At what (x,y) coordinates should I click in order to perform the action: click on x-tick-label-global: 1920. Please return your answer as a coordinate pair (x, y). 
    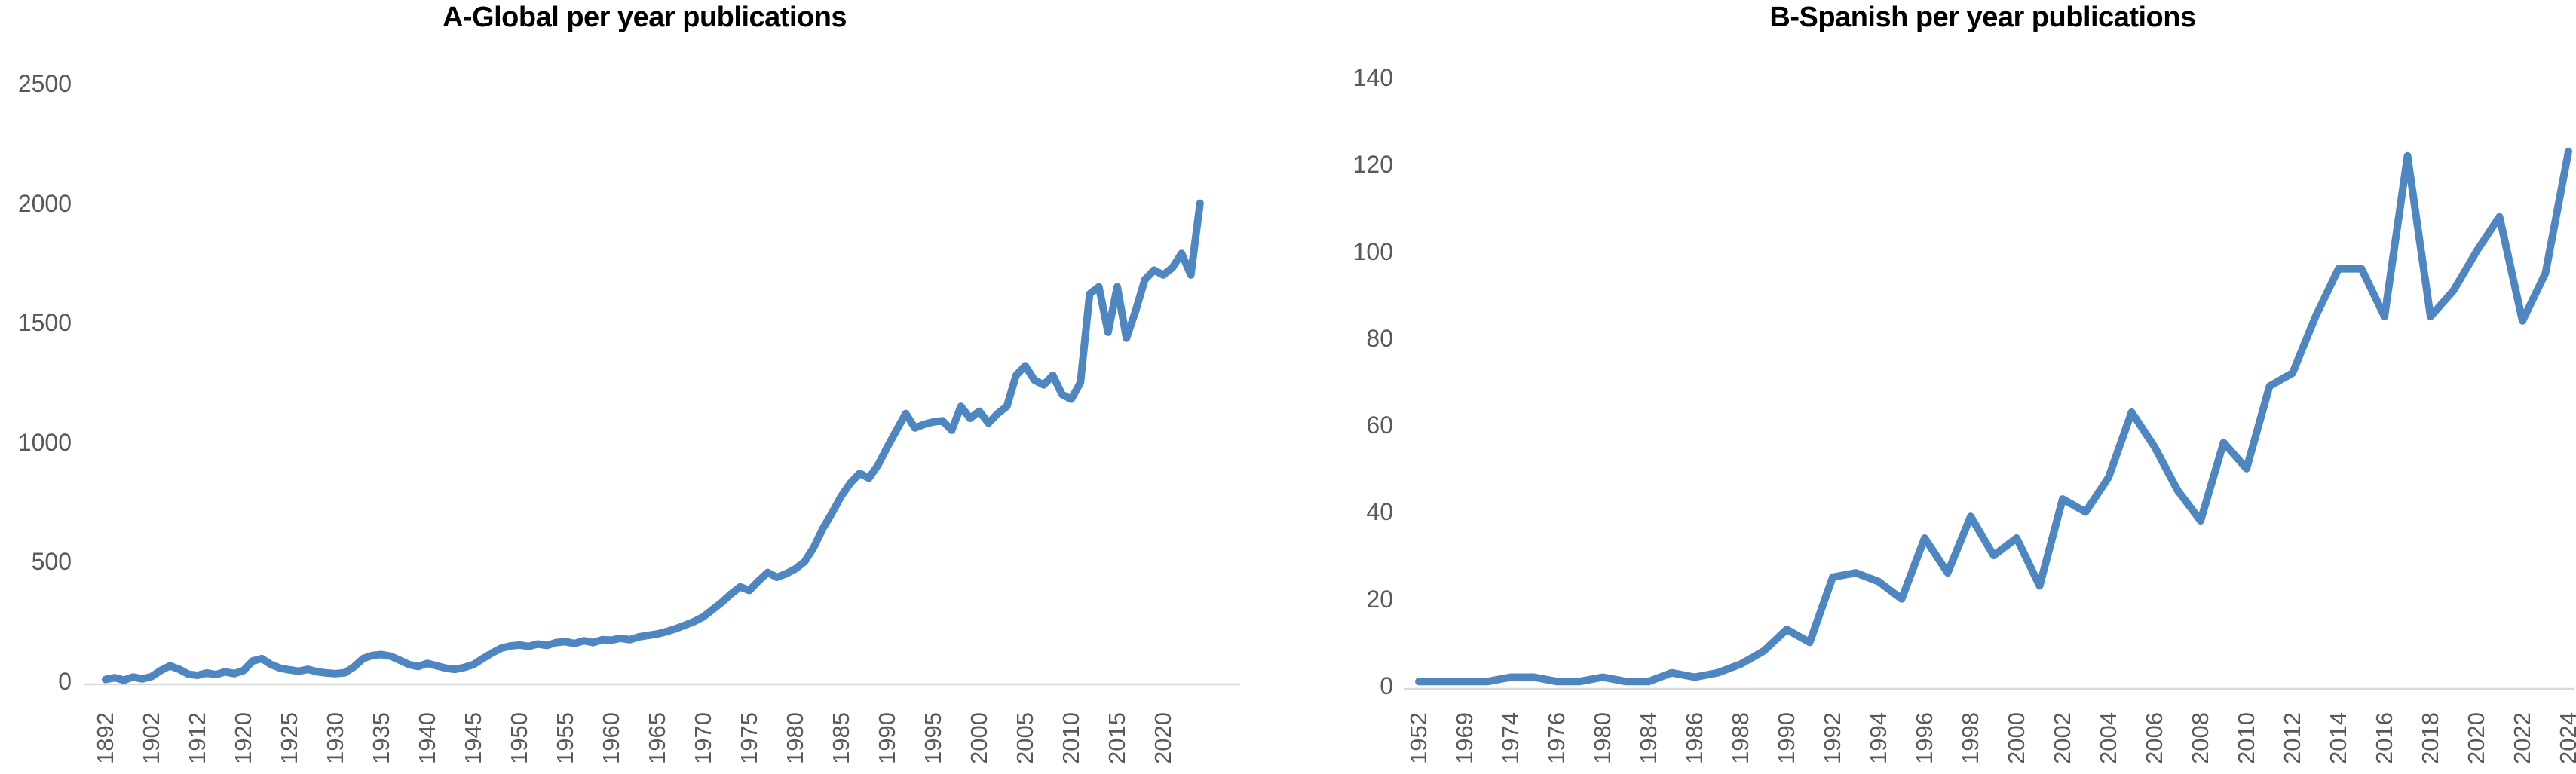
    Looking at the image, I should click on (243, 738).